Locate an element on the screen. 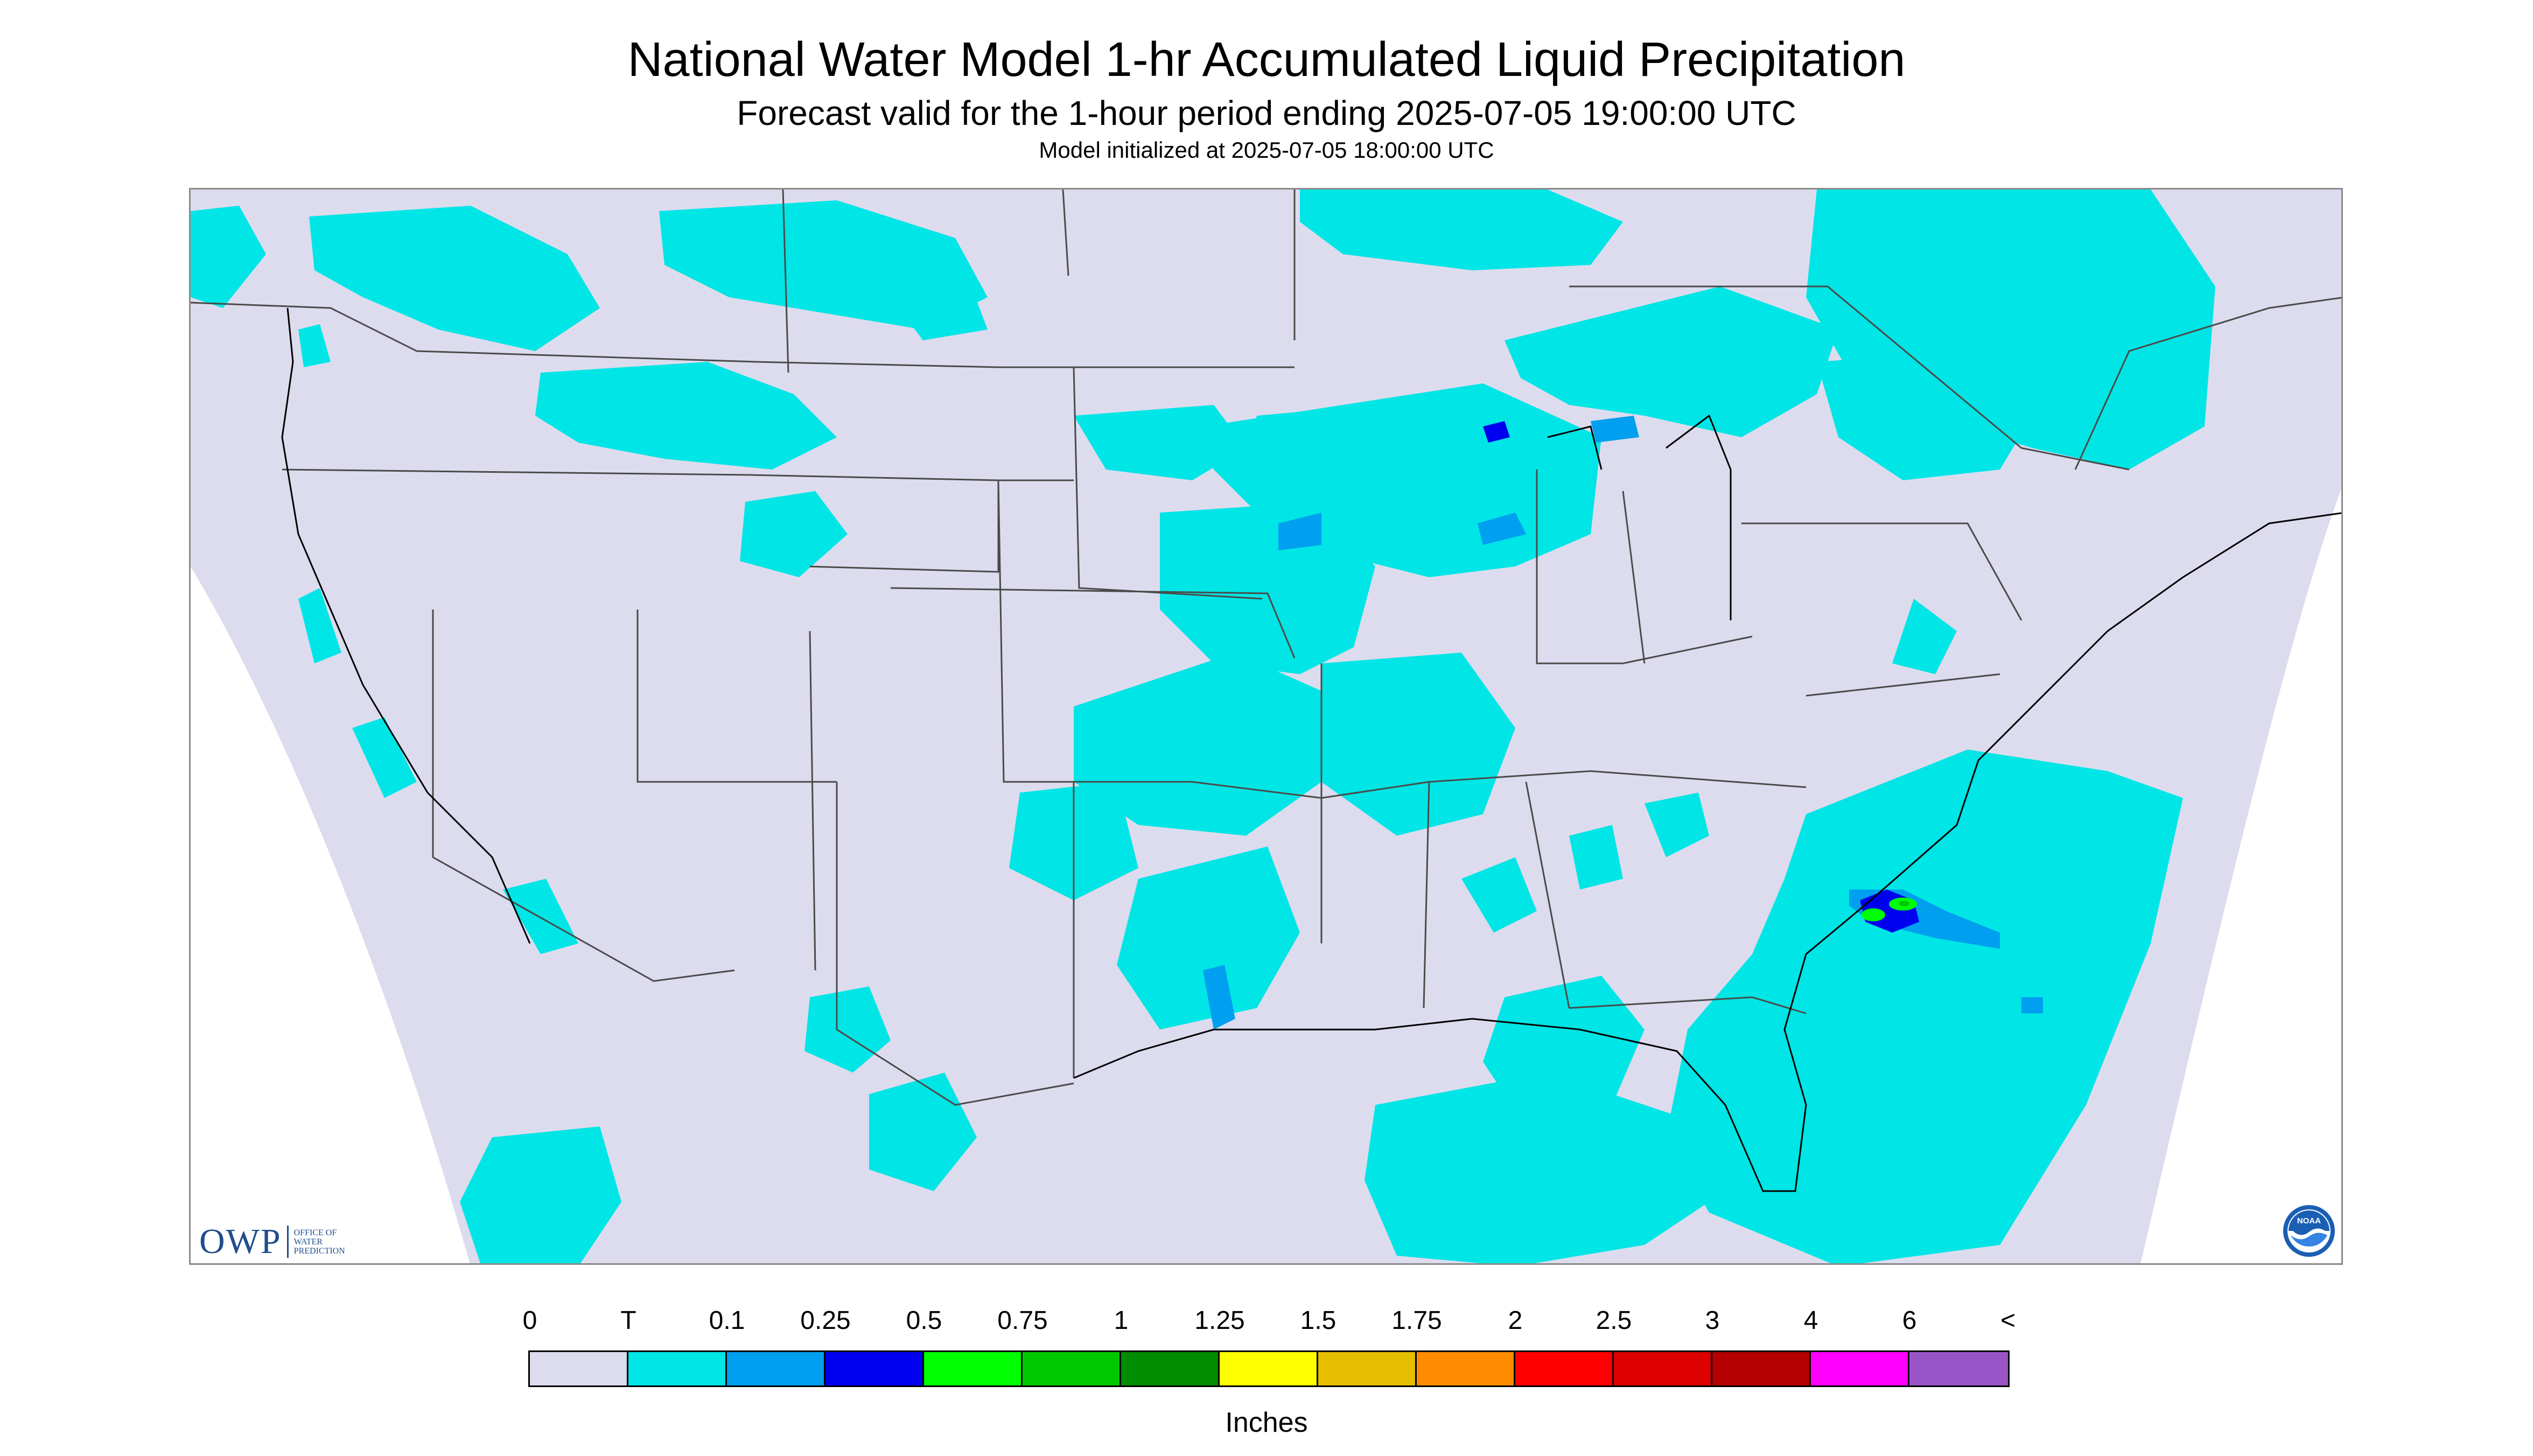  owp-line-3: Prediction is located at coordinates (319, 1251).